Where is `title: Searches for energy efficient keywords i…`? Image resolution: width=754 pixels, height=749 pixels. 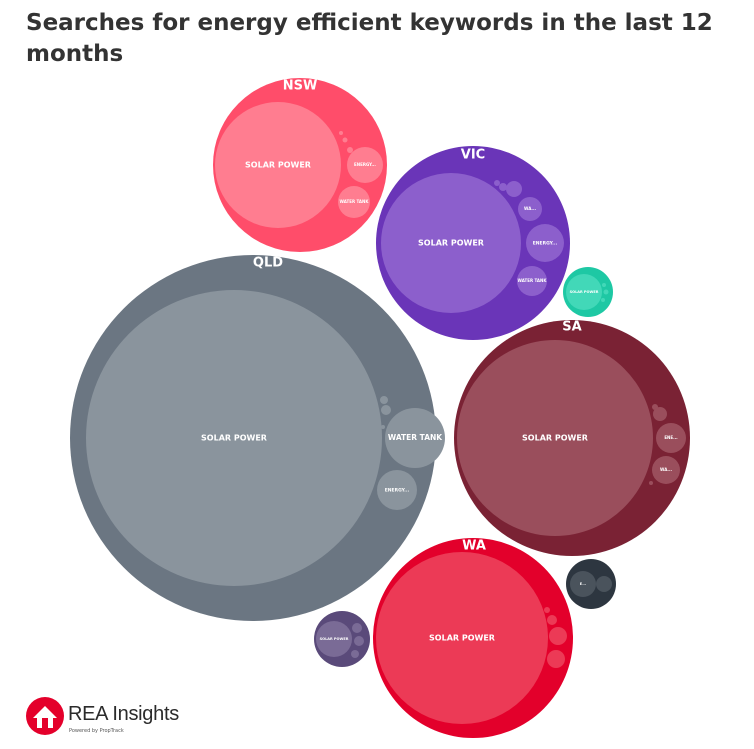 title: Searches for energy efficient keywords i… is located at coordinates (369, 38).